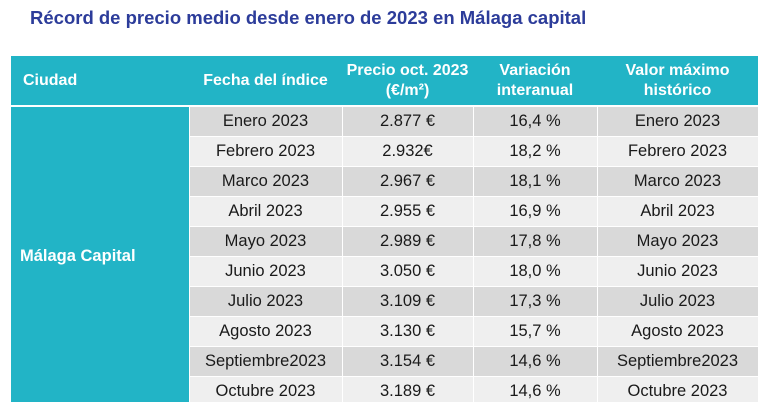 Image resolution: width=768 pixels, height=402 pixels. Describe the element at coordinates (265, 301) in the screenshot. I see `date-cell: Julio 2023` at that location.